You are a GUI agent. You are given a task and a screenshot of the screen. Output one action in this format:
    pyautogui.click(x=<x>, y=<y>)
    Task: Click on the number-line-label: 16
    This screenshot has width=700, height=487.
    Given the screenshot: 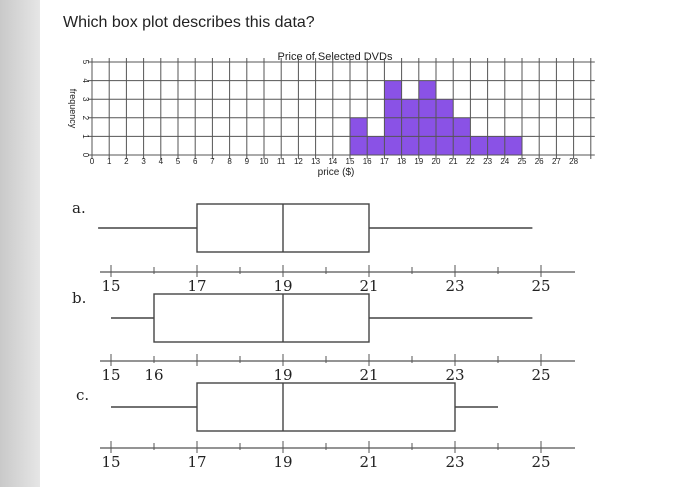 What is the action you would take?
    pyautogui.click(x=153, y=375)
    